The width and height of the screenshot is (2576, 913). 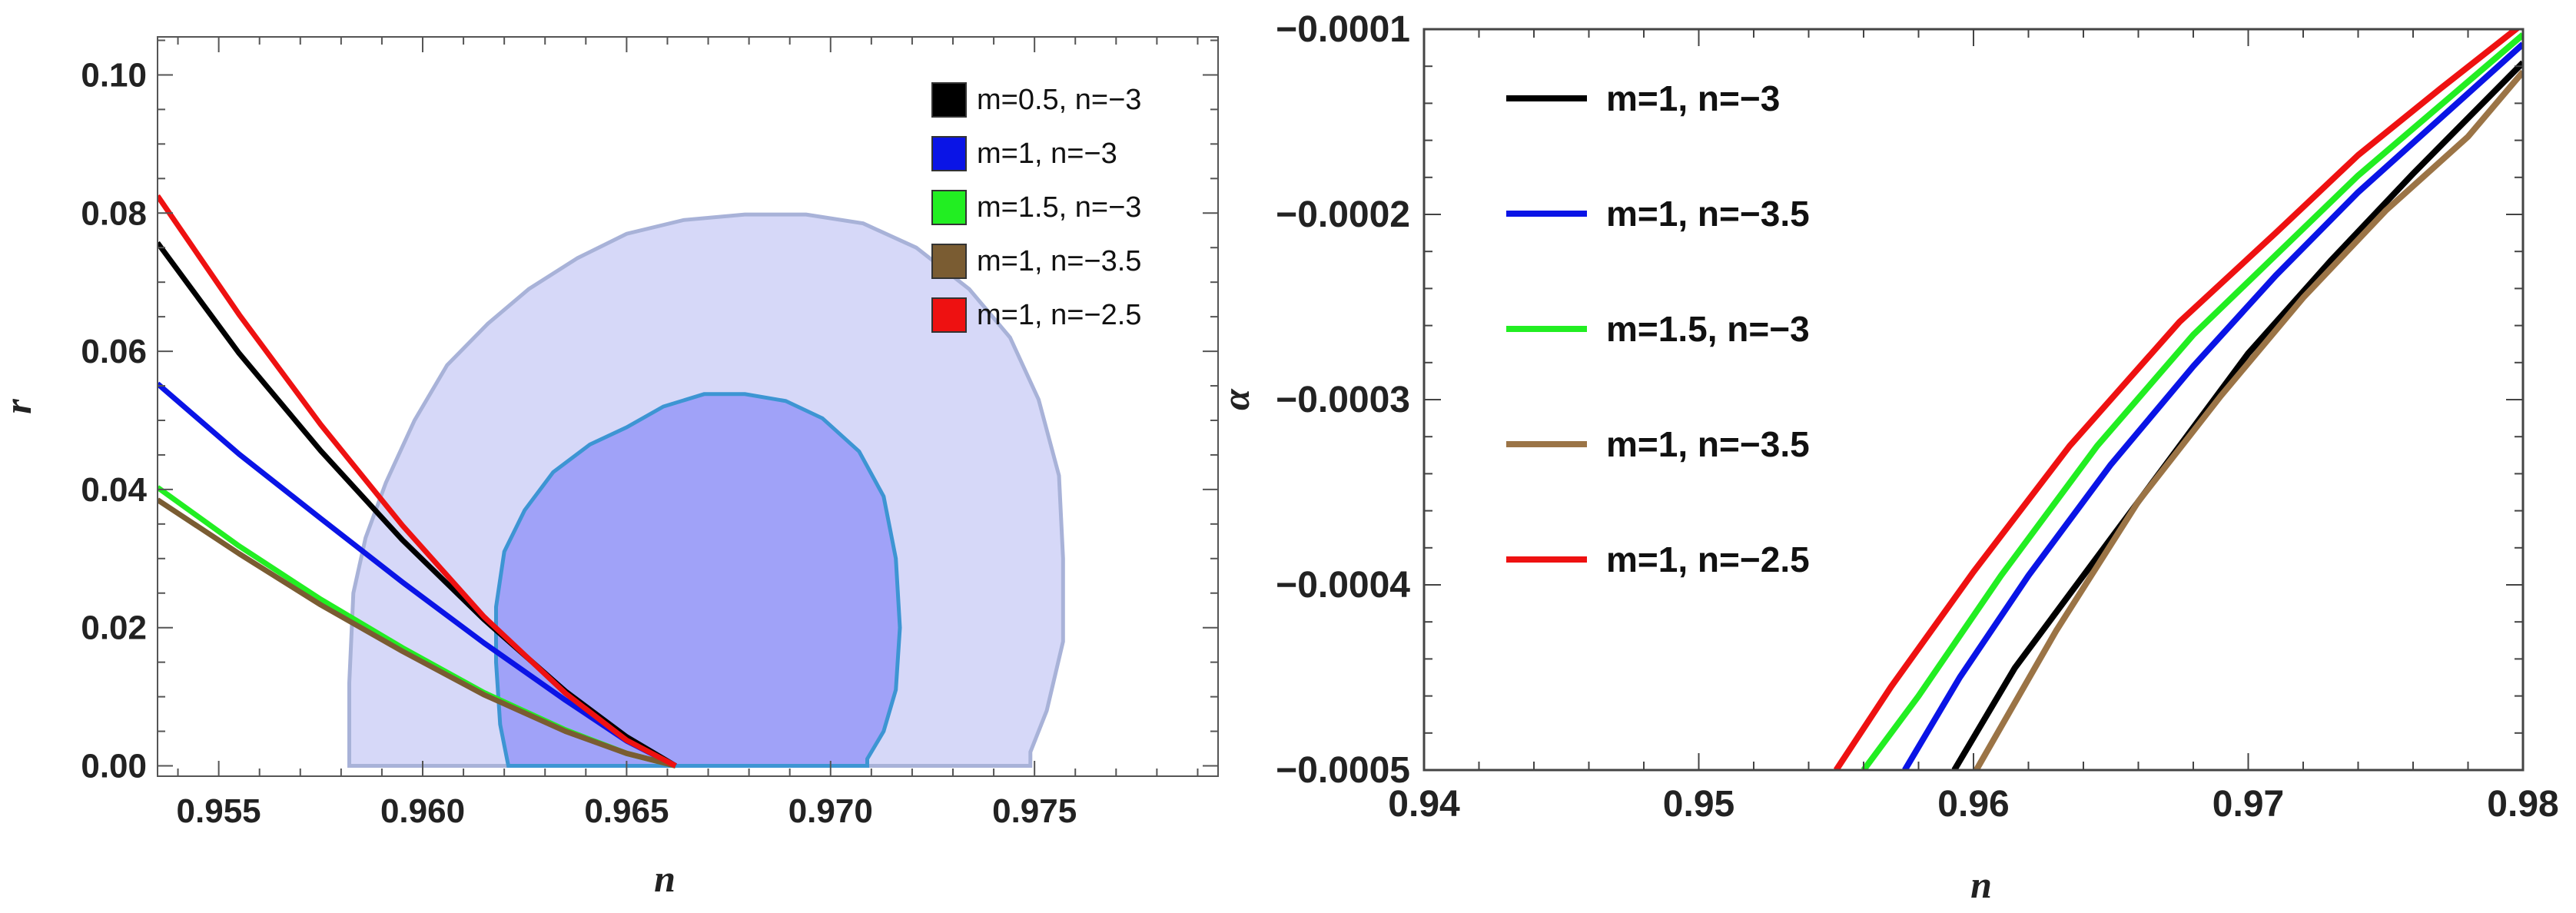 I want to click on x-tick-label: 0.955, so click(x=219, y=811).